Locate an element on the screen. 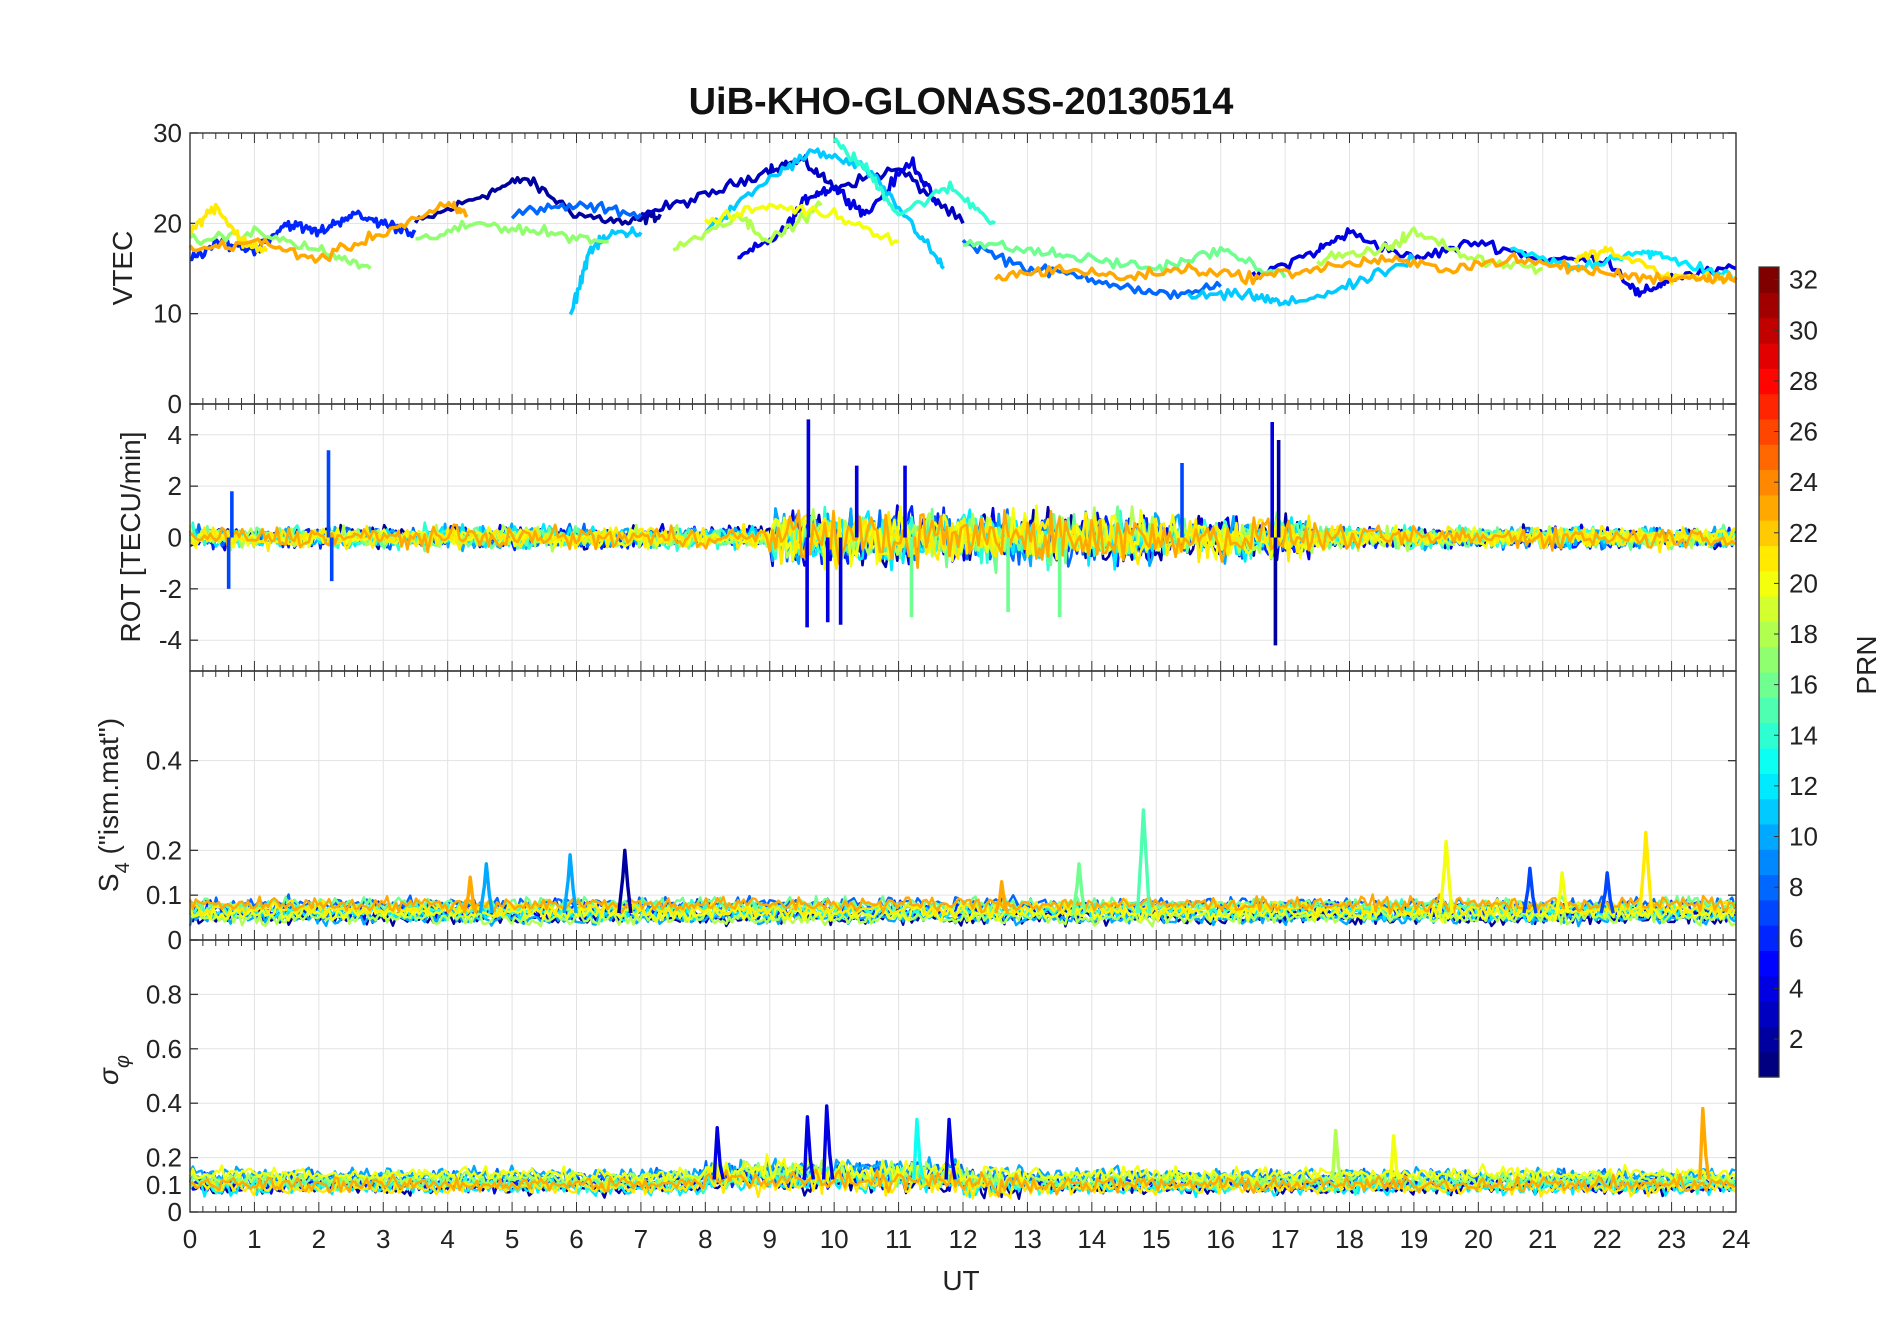 This screenshot has height=1330, width=1902. x-tick-label: 3 is located at coordinates (383, 1239).